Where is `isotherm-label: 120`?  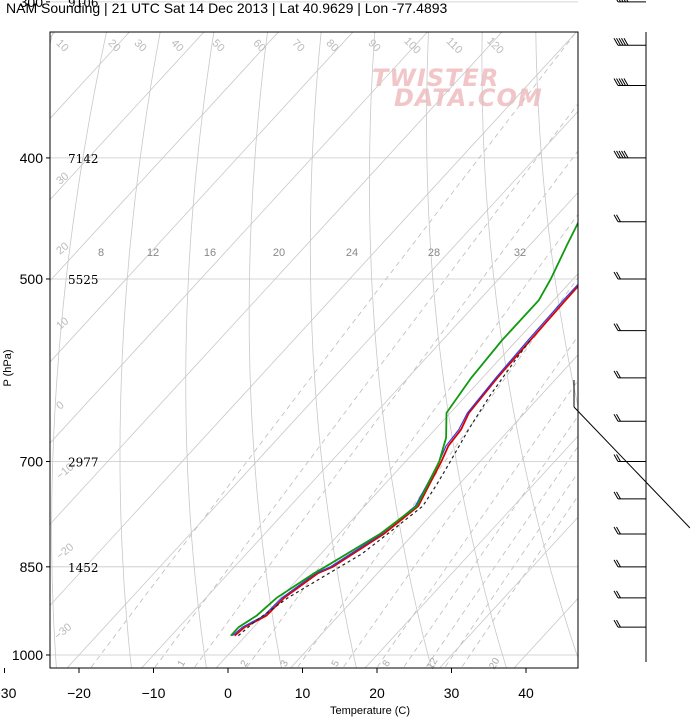 isotherm-label: 120 is located at coordinates (494, 45).